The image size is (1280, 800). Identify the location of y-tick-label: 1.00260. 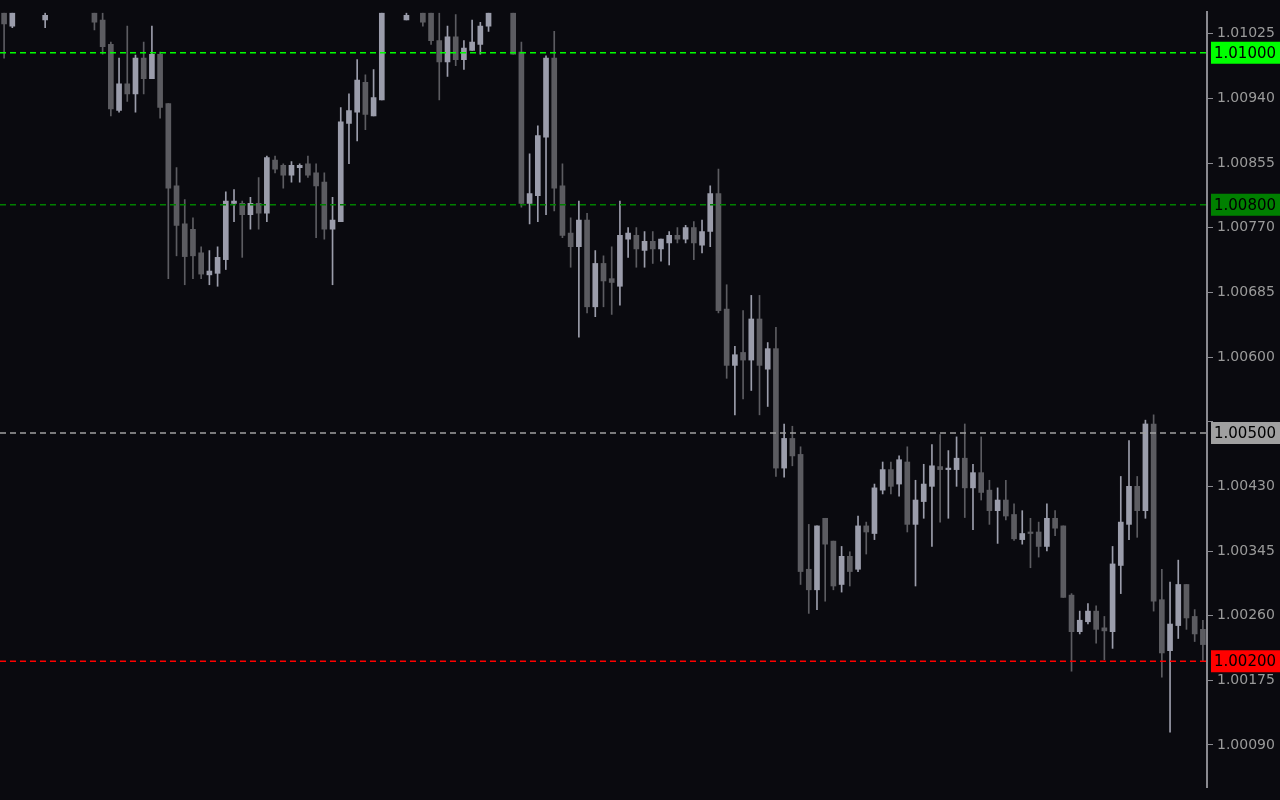
(1246, 614).